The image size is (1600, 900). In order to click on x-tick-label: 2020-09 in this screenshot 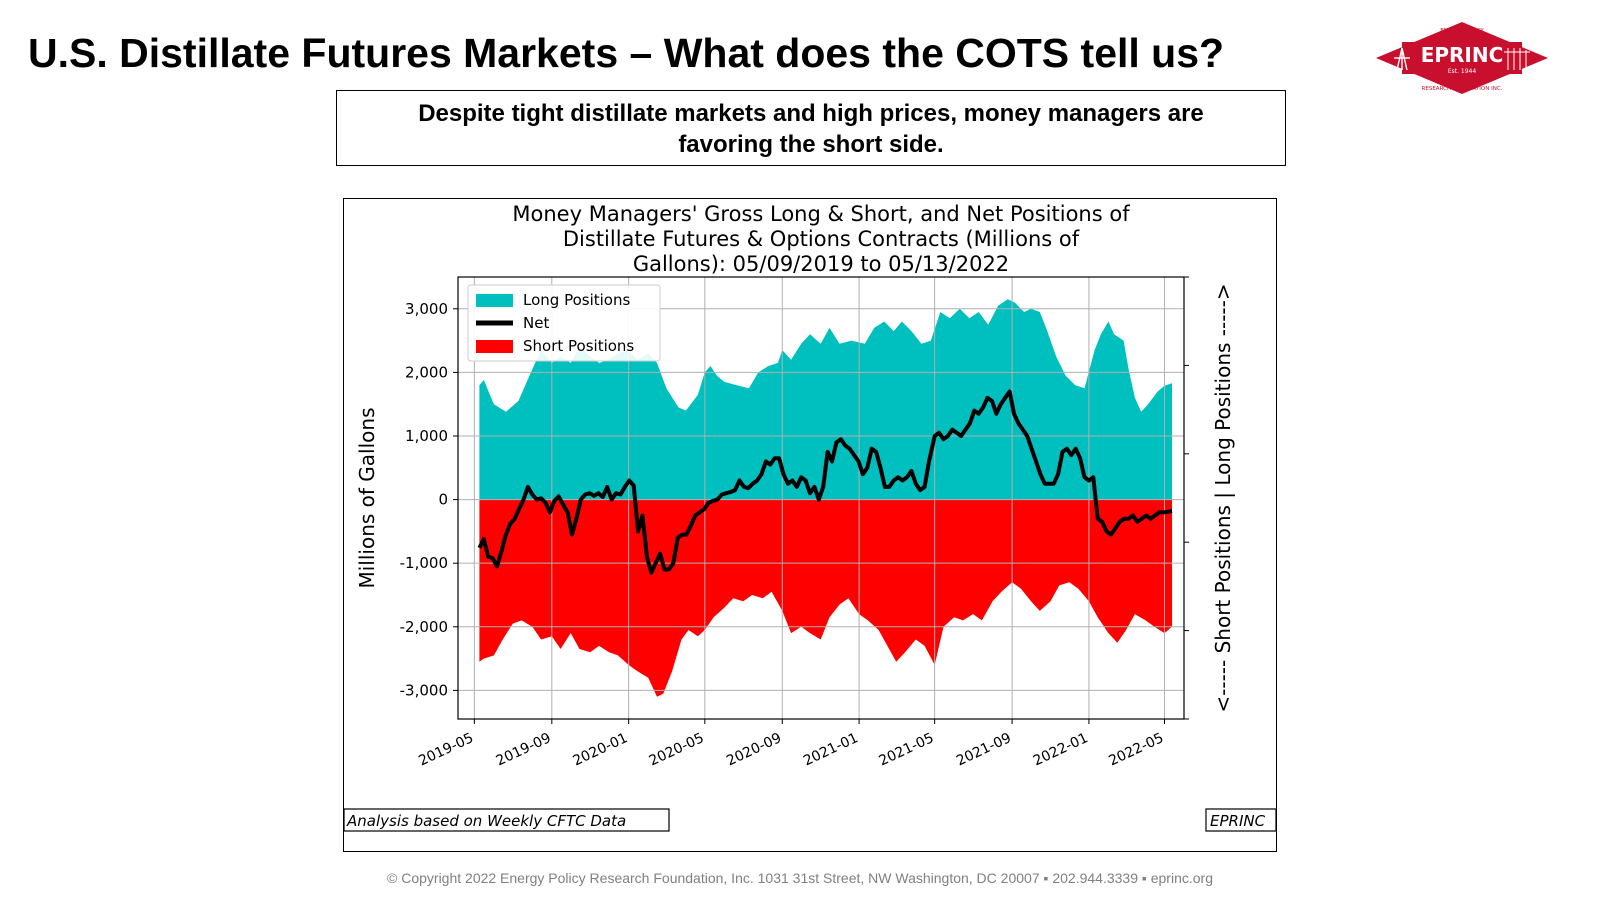, I will do `click(754, 749)`.